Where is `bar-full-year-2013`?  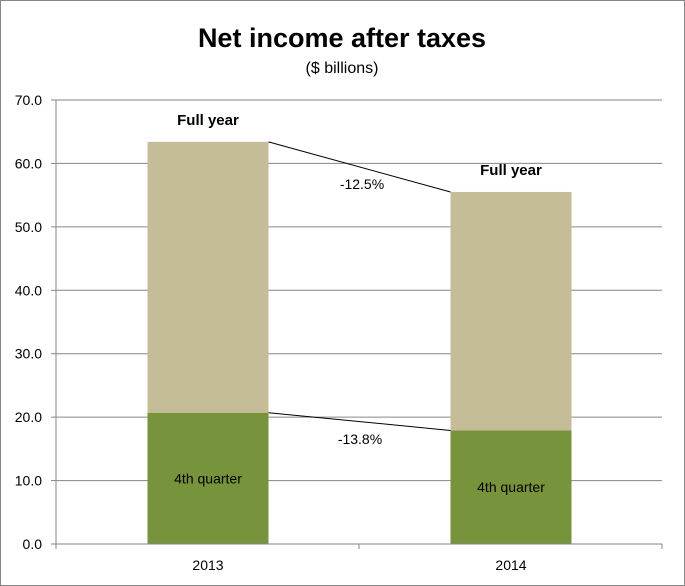 bar-full-year-2013 is located at coordinates (208, 277).